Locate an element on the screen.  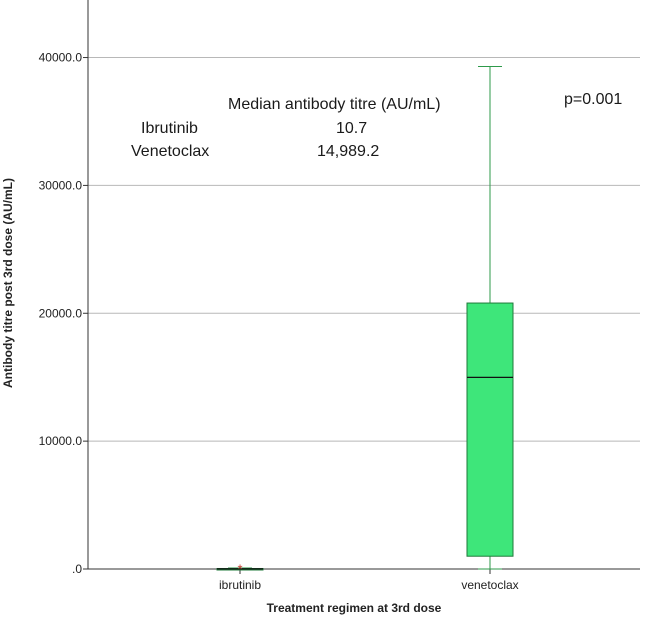
outlier-marker: * is located at coordinates (239, 568).